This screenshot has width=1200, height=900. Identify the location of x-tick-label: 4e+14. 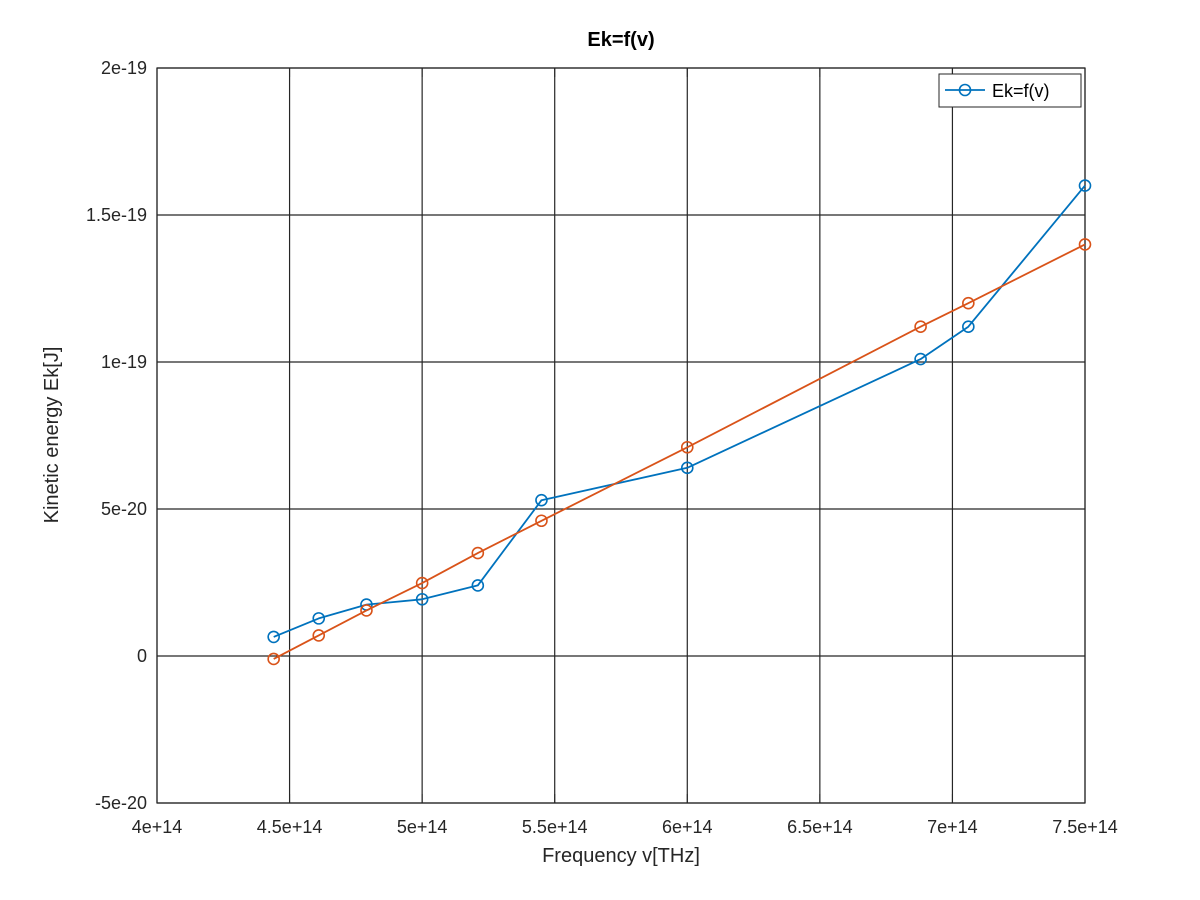
(157, 827).